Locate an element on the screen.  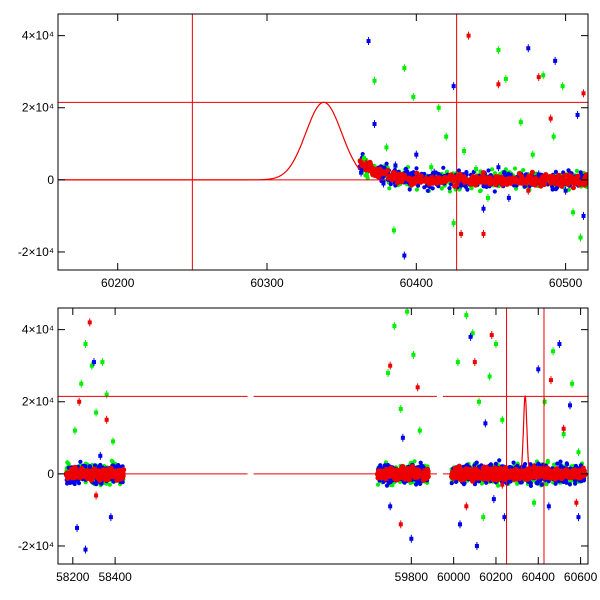
x-tick-label: 59800 is located at coordinates (412, 577).